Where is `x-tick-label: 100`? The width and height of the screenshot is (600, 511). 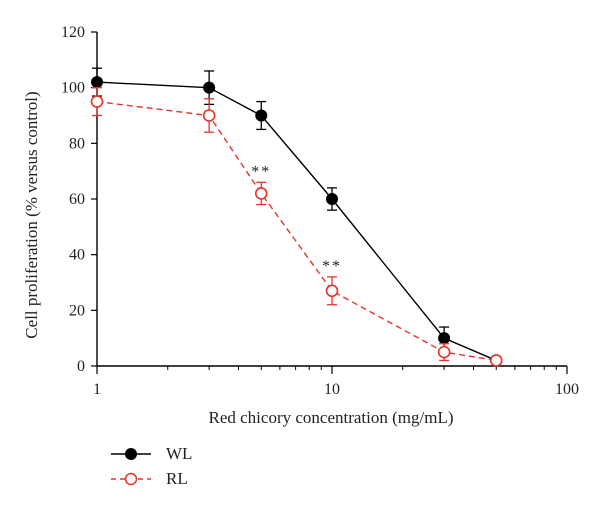
x-tick-label: 100 is located at coordinates (567, 389).